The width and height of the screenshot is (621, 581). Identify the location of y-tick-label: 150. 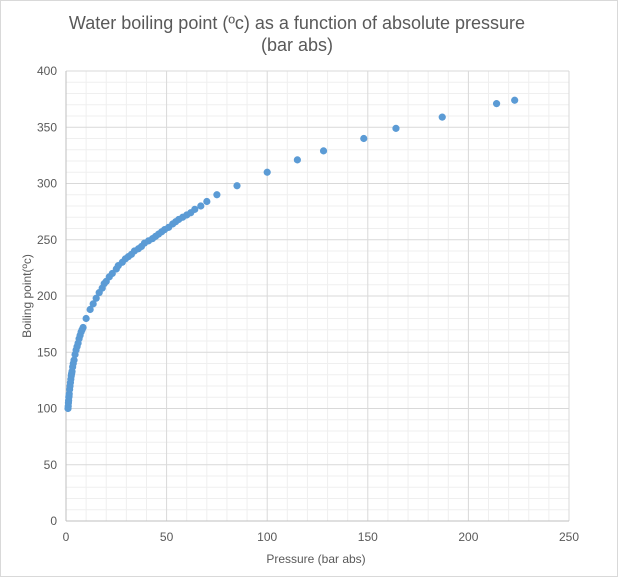
(47, 352).